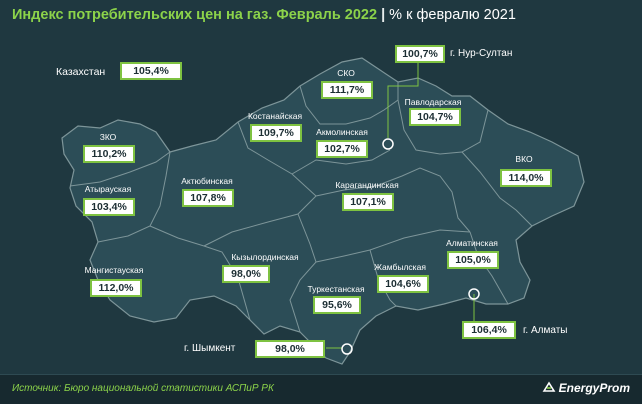  Describe the element at coordinates (81, 72) in the screenshot. I see `kazakhstan-label: Казахстан` at that location.